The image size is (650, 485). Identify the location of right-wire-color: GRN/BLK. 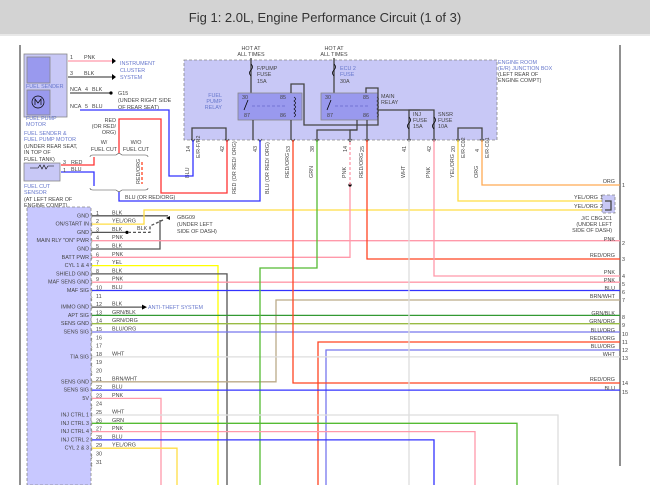
(603, 314).